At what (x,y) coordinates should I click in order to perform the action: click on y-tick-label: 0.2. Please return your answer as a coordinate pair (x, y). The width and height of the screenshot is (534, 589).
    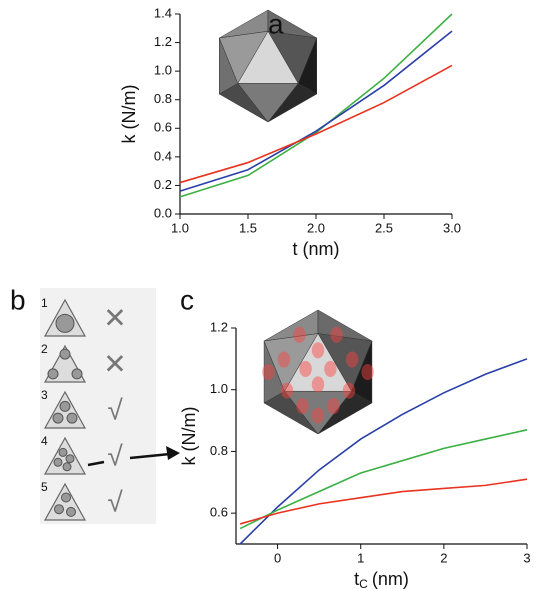
    Looking at the image, I should click on (163, 184).